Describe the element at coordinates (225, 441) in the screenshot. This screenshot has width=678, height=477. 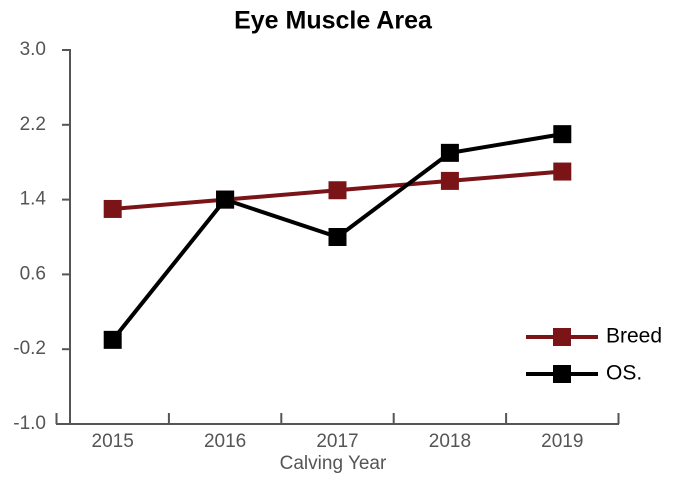
I see `x-tick-label: 2016` at that location.